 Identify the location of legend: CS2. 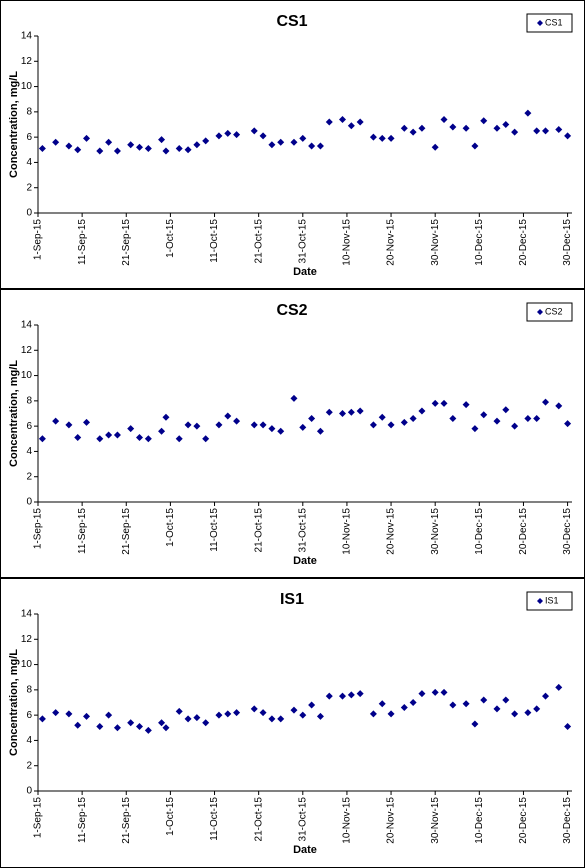
(549, 312).